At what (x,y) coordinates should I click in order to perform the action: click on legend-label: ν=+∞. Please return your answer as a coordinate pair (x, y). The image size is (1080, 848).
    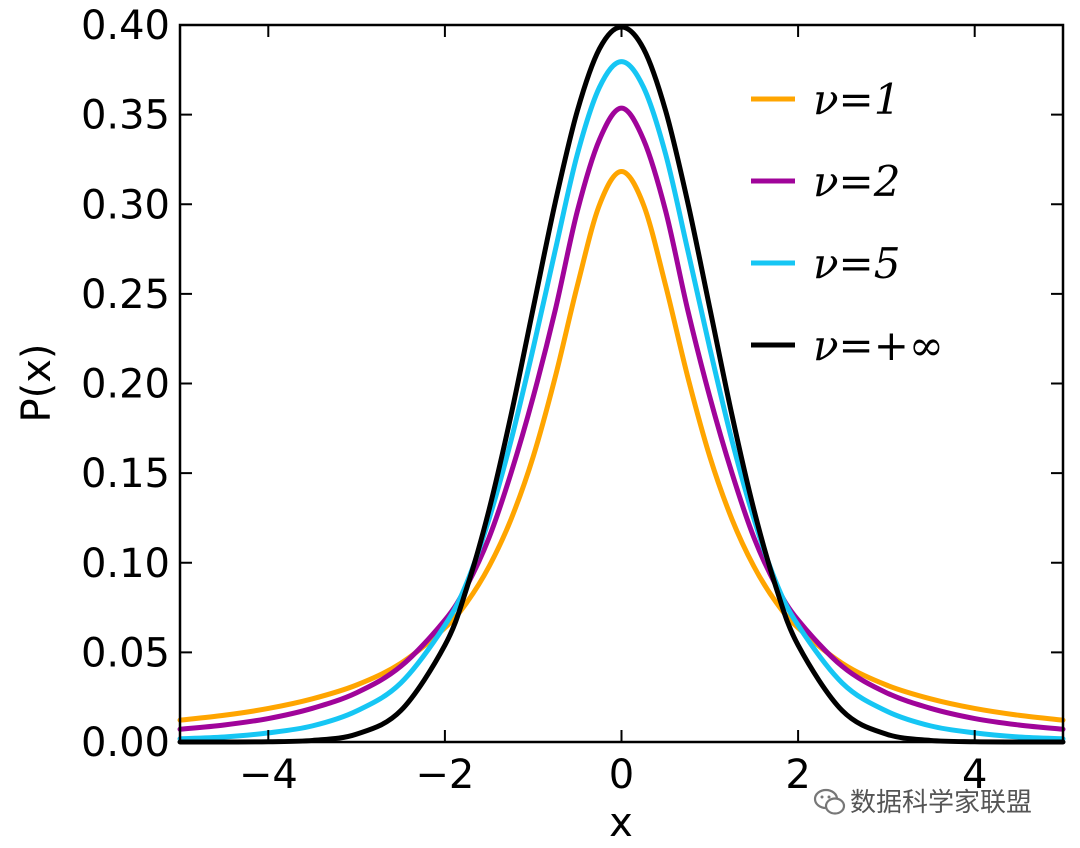
    Looking at the image, I should click on (878, 345).